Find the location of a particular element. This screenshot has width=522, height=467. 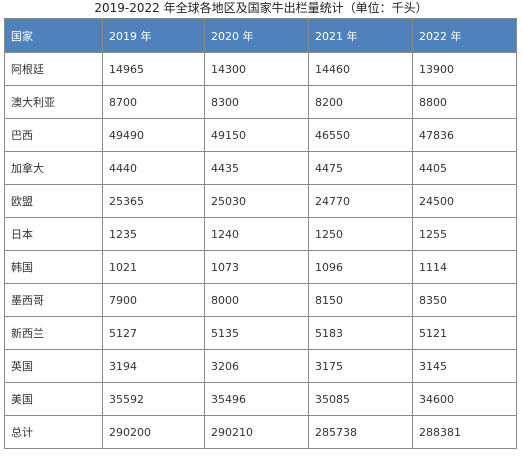

value-cell-2021: 14460 is located at coordinates (360, 69).